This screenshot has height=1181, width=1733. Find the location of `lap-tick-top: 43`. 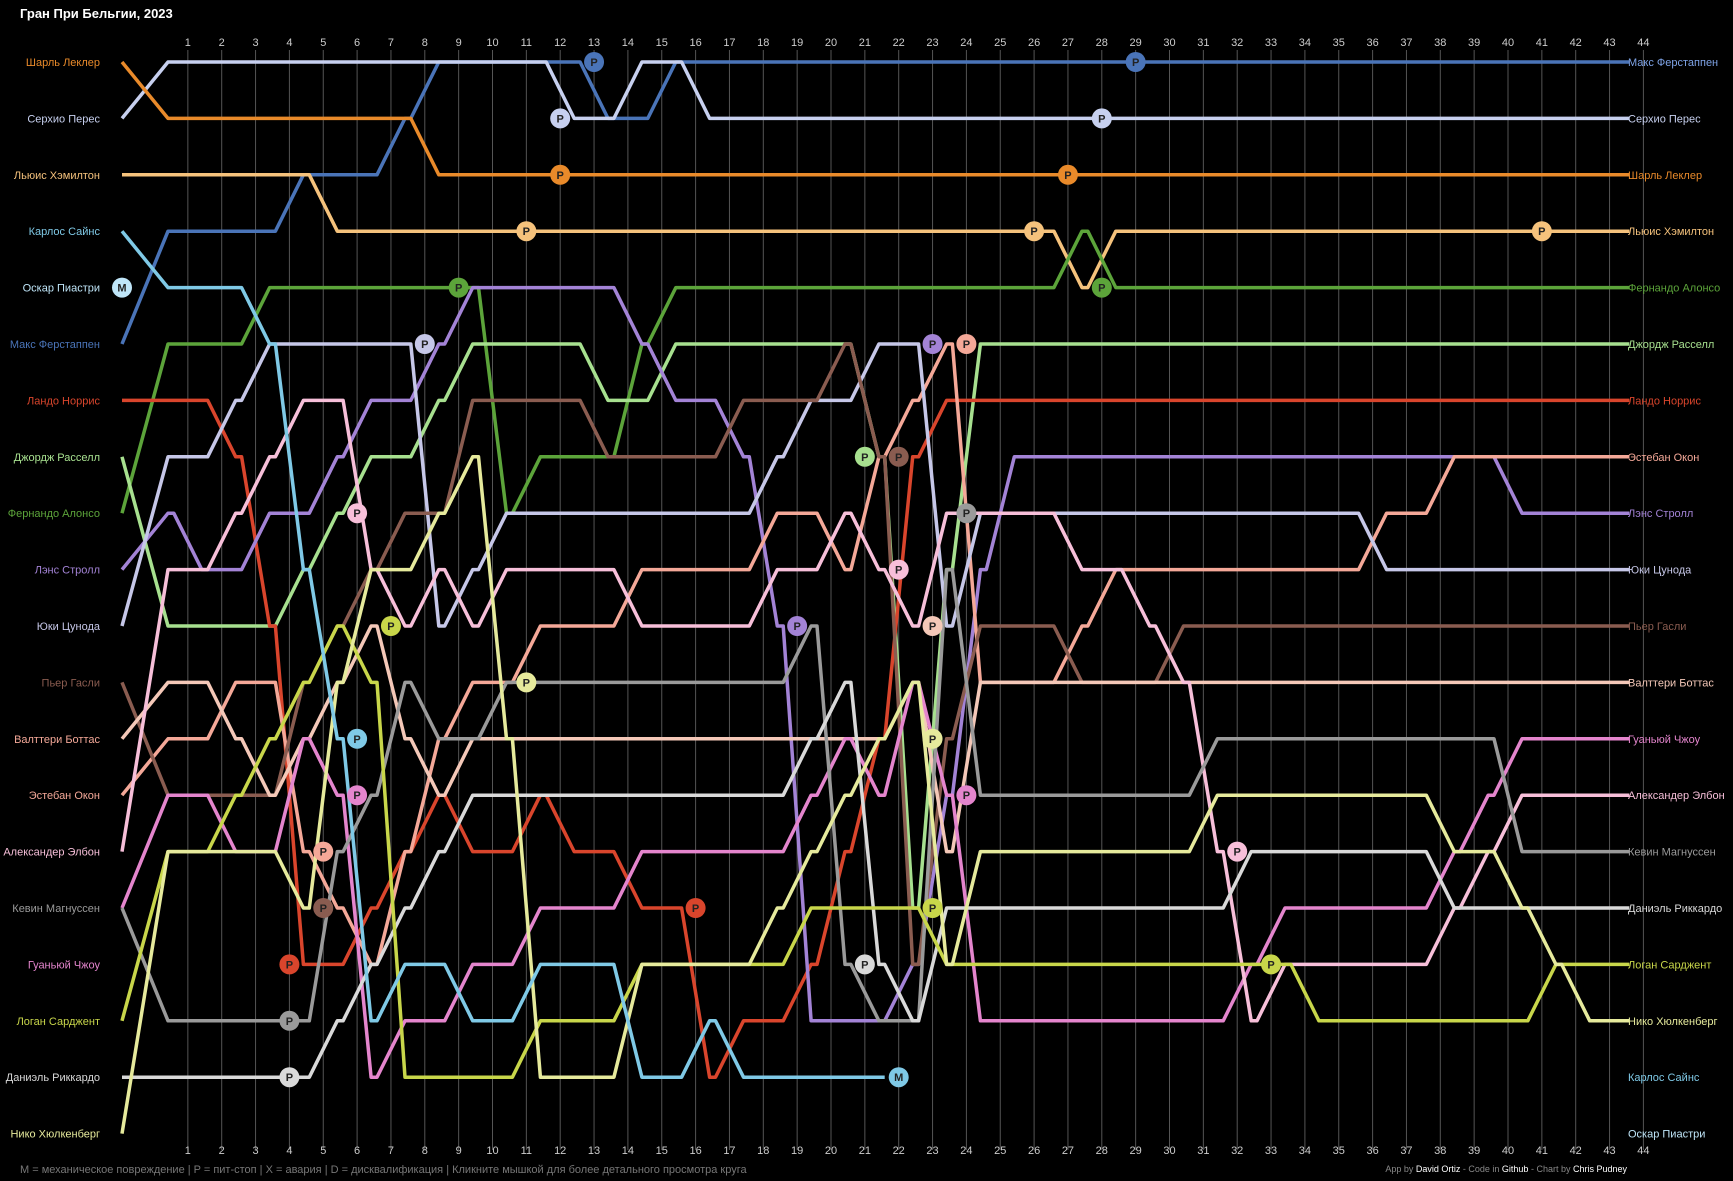

lap-tick-top: 43 is located at coordinates (1609, 43).